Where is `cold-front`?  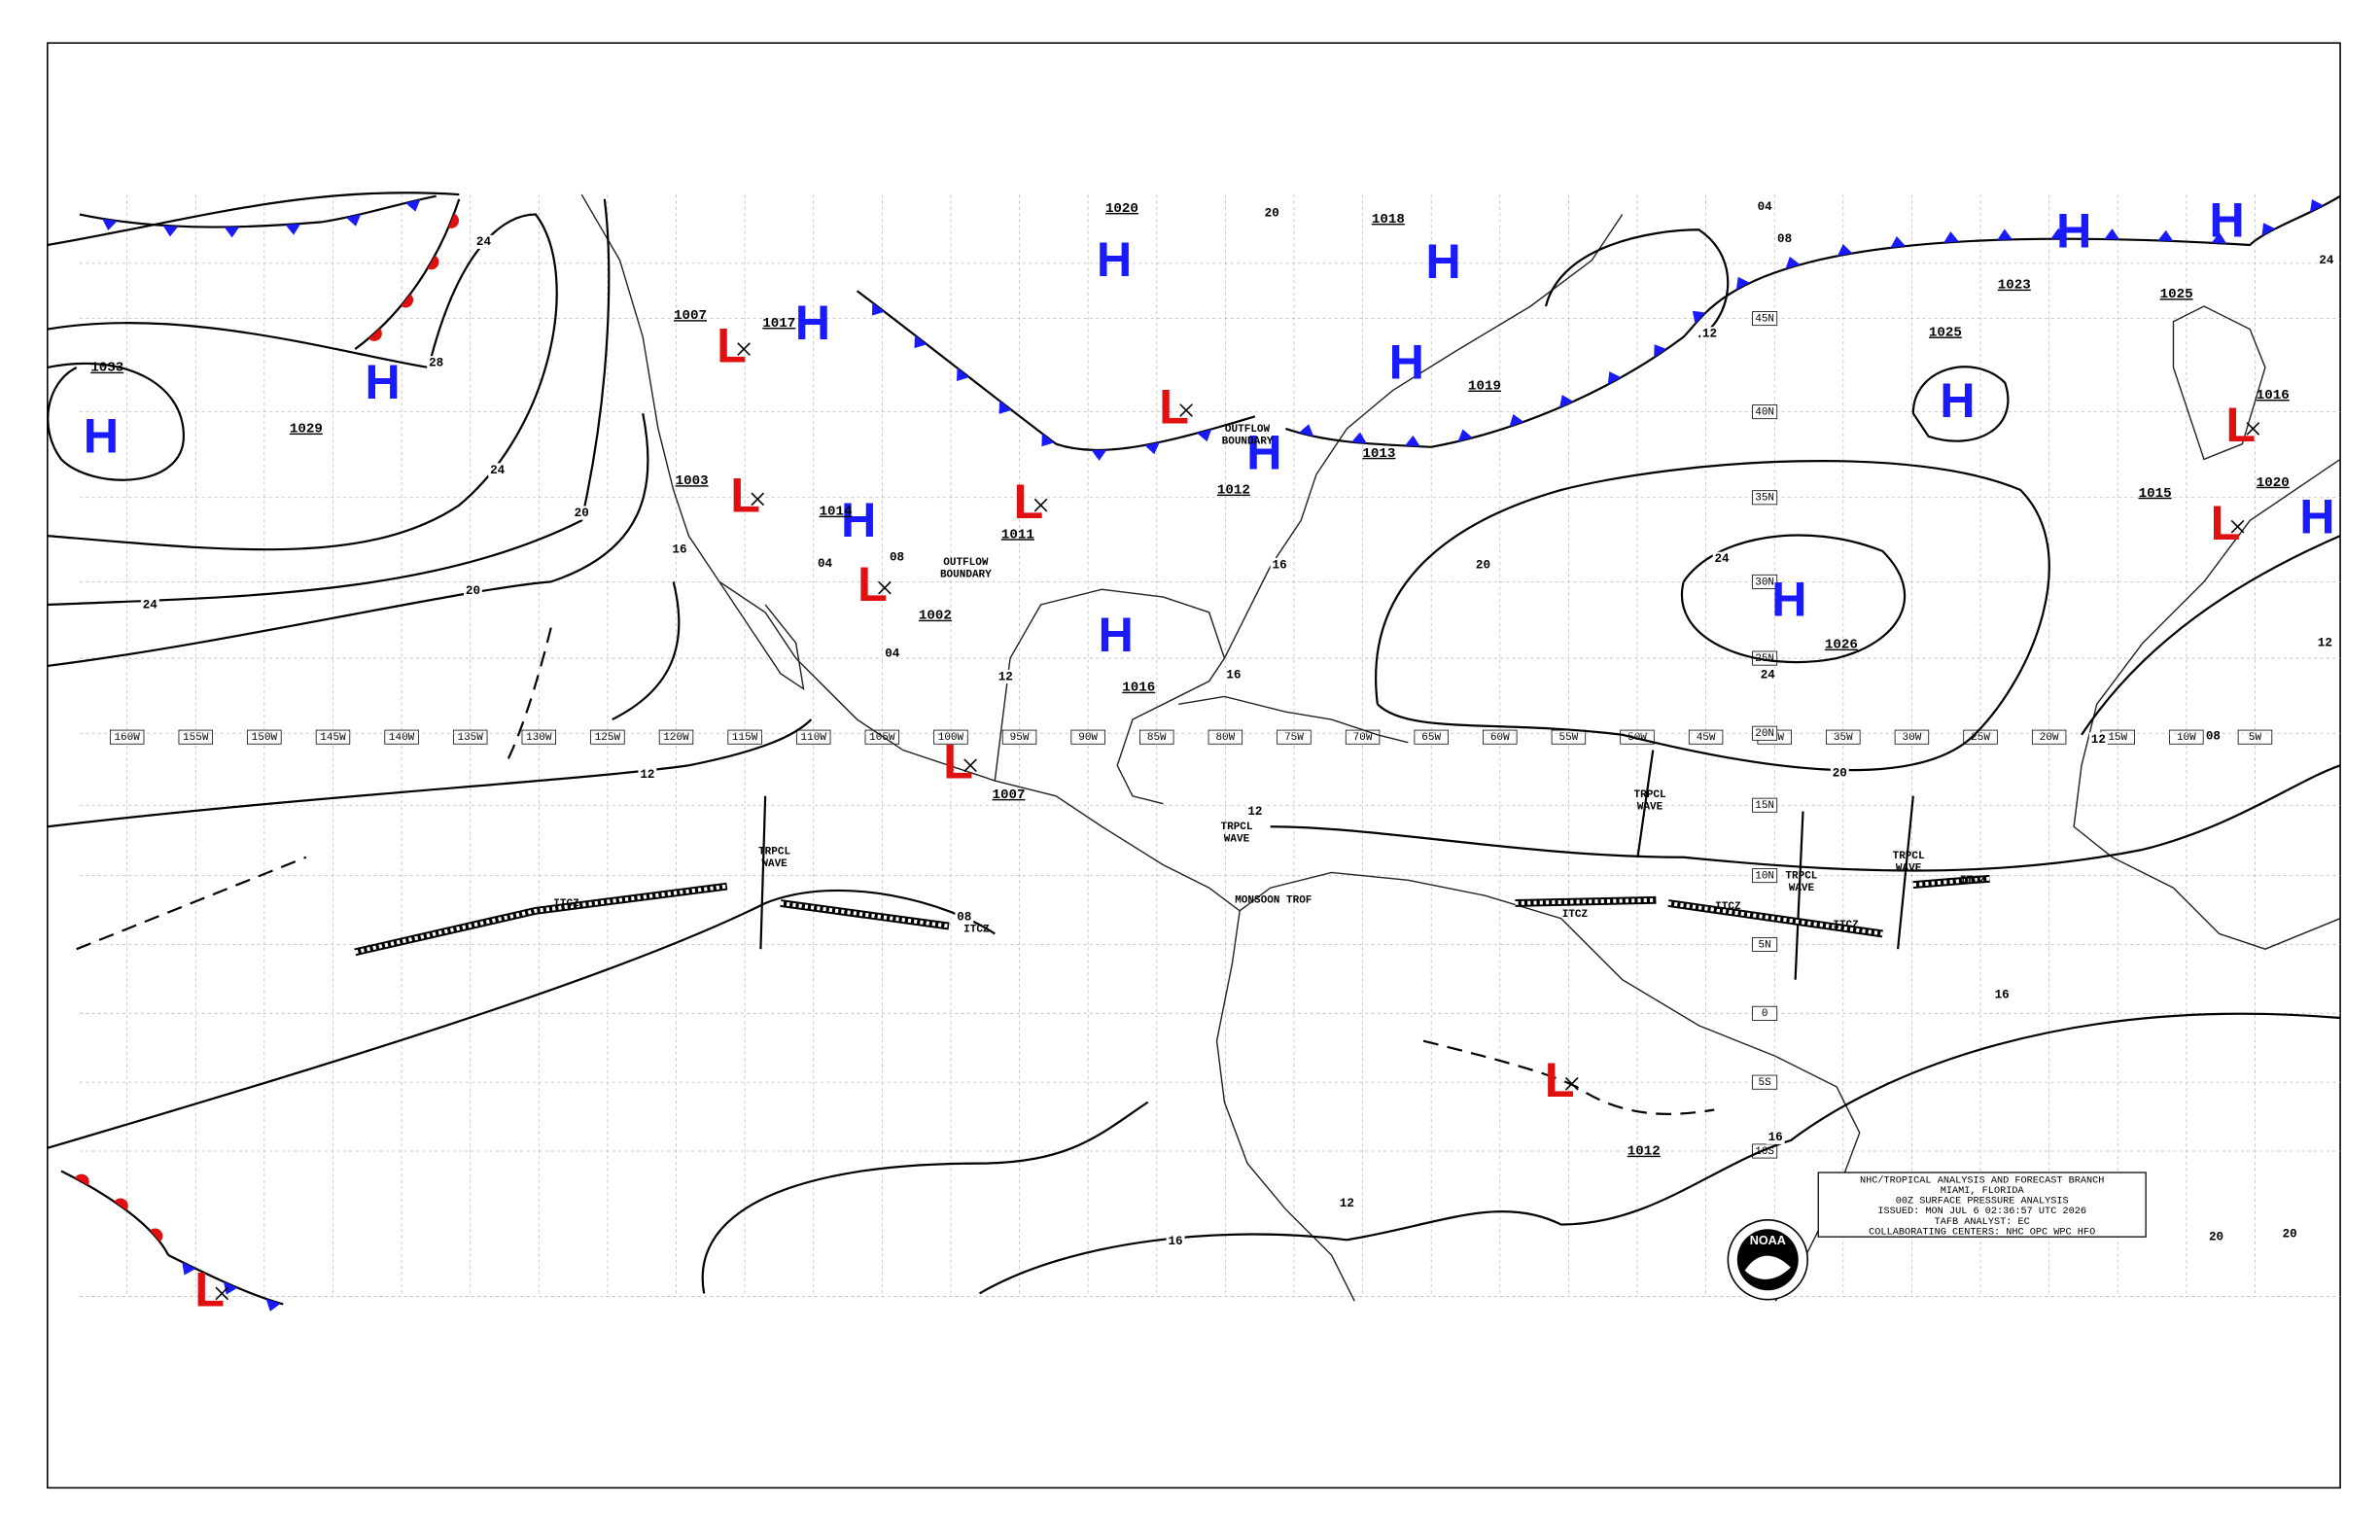
cold-front is located at coordinates (258, 211).